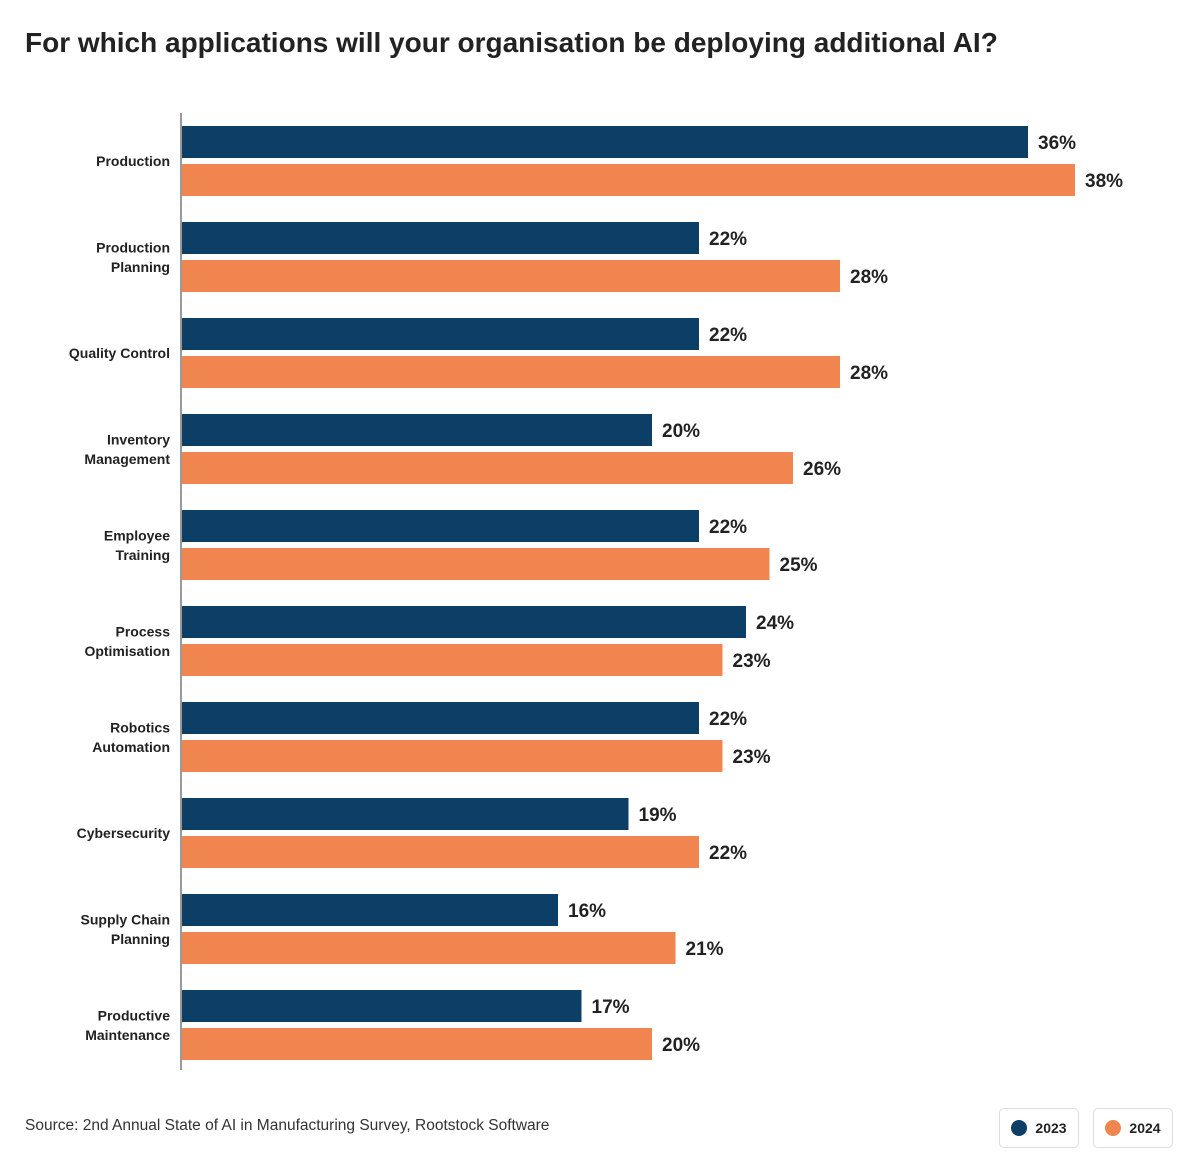 Image resolution: width=1200 pixels, height=1173 pixels. What do you see at coordinates (1051, 1128) in the screenshot?
I see `legend-label-2023: 2023` at bounding box center [1051, 1128].